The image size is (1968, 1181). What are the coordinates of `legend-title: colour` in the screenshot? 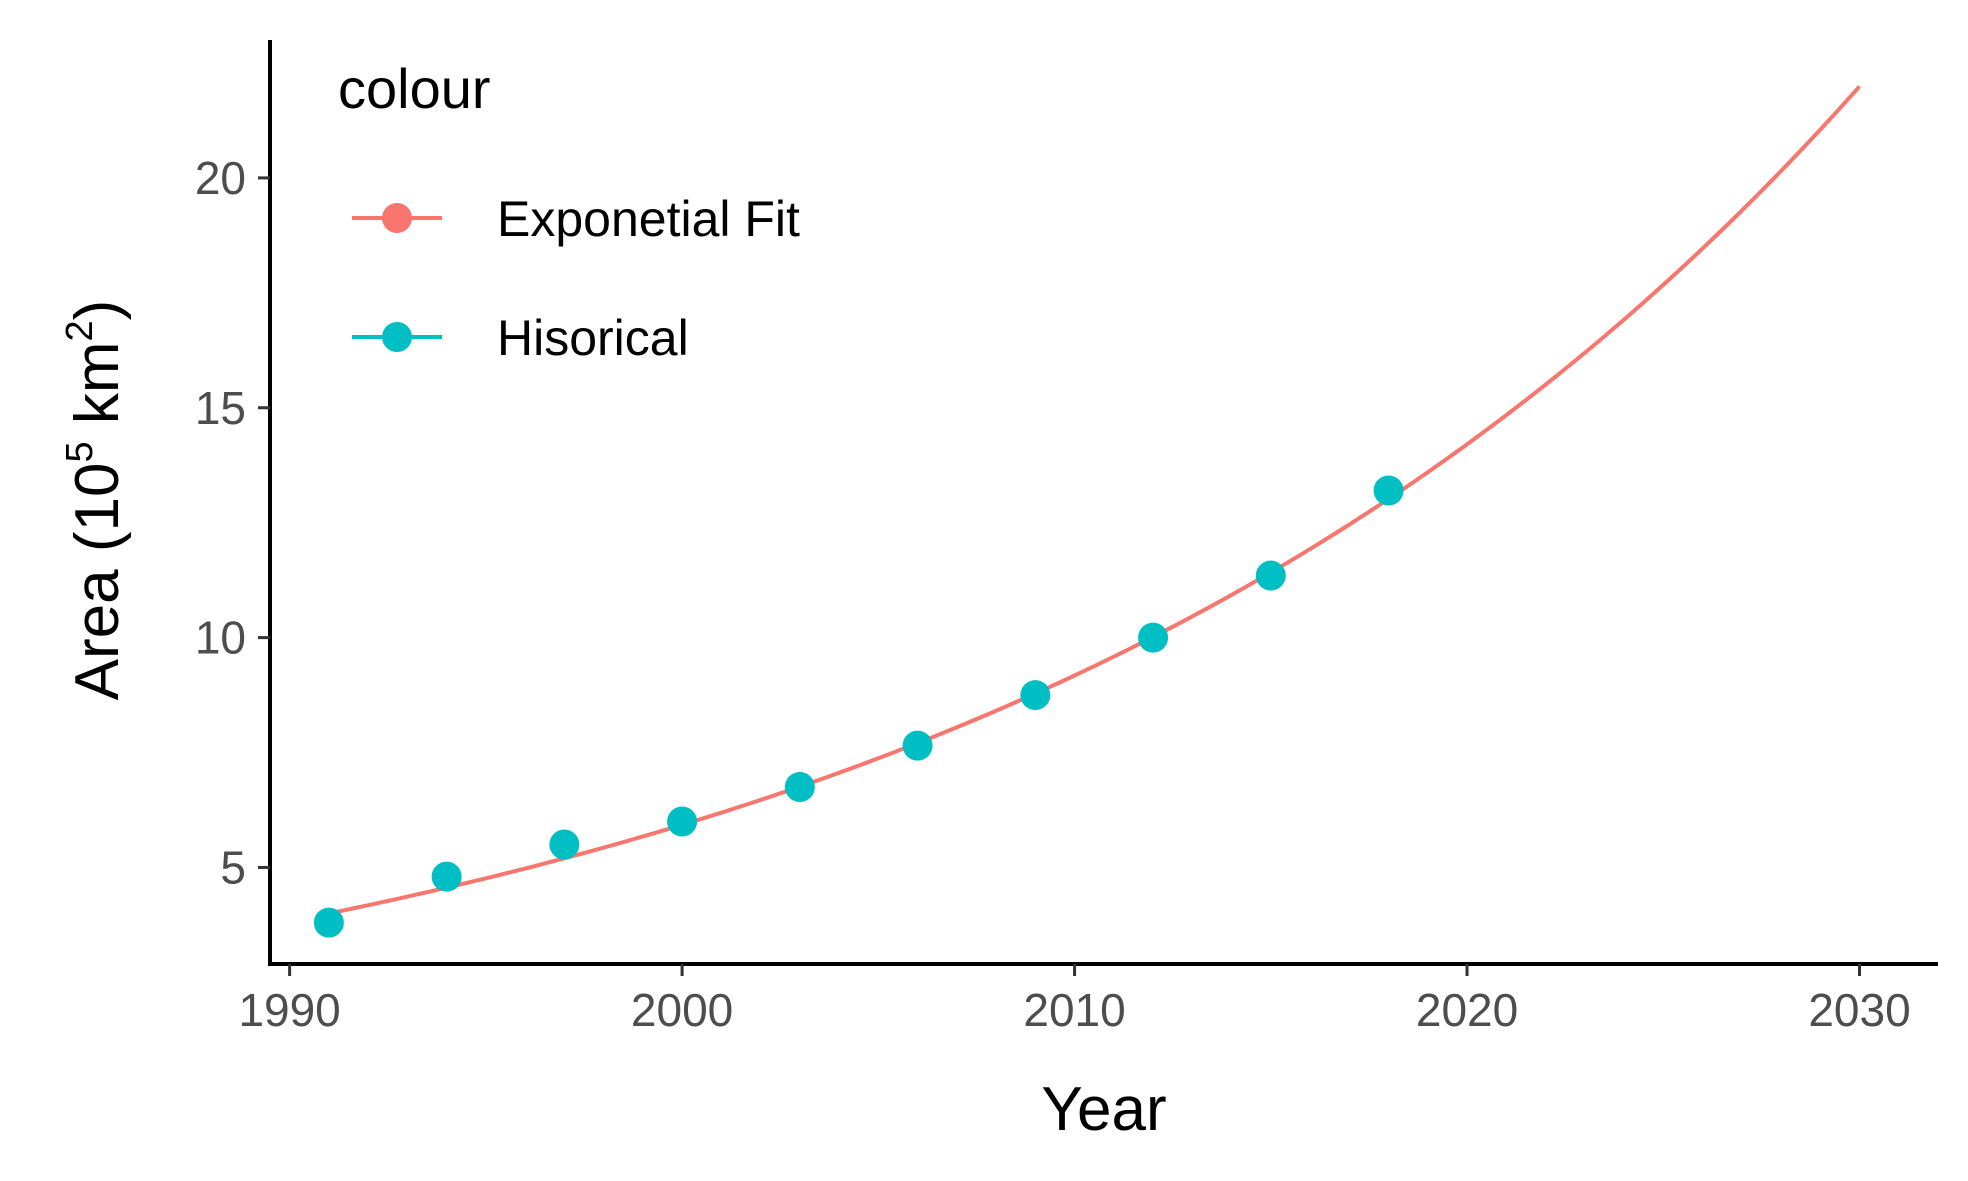 It's located at (414, 88).